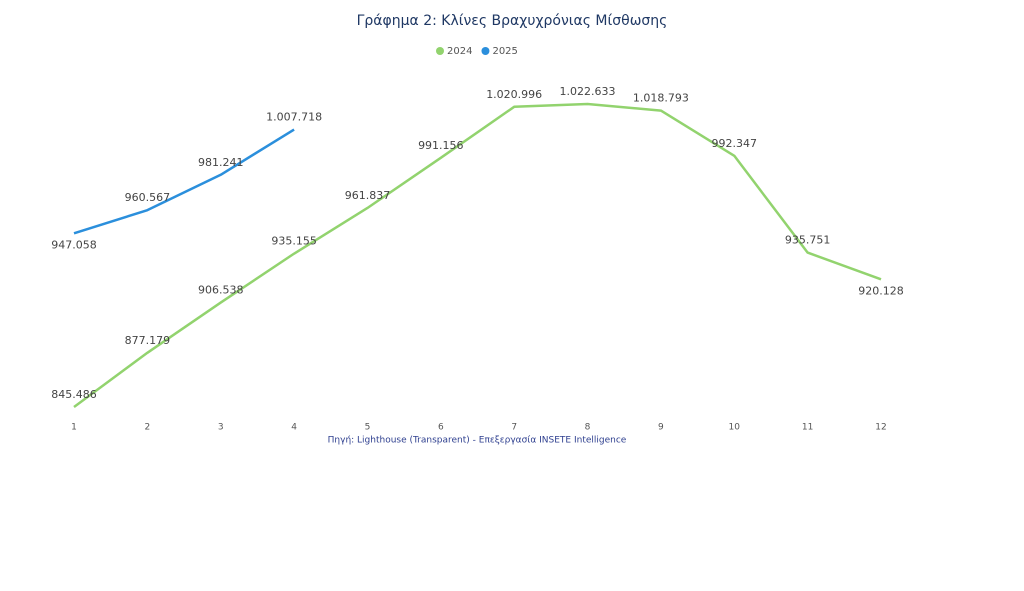 The height and width of the screenshot is (591, 1024). Describe the element at coordinates (588, 428) in the screenshot. I see `x-tick-label: 8` at that location.